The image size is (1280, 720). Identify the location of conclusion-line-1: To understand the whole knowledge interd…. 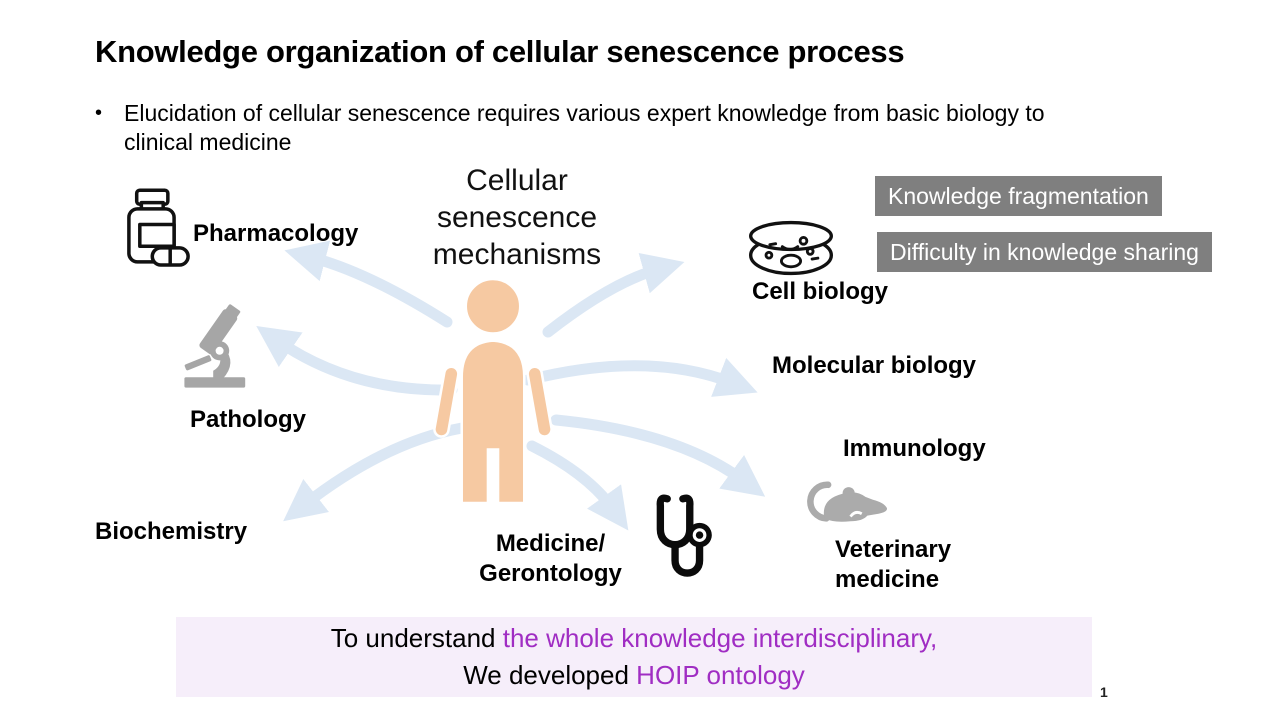
(634, 638).